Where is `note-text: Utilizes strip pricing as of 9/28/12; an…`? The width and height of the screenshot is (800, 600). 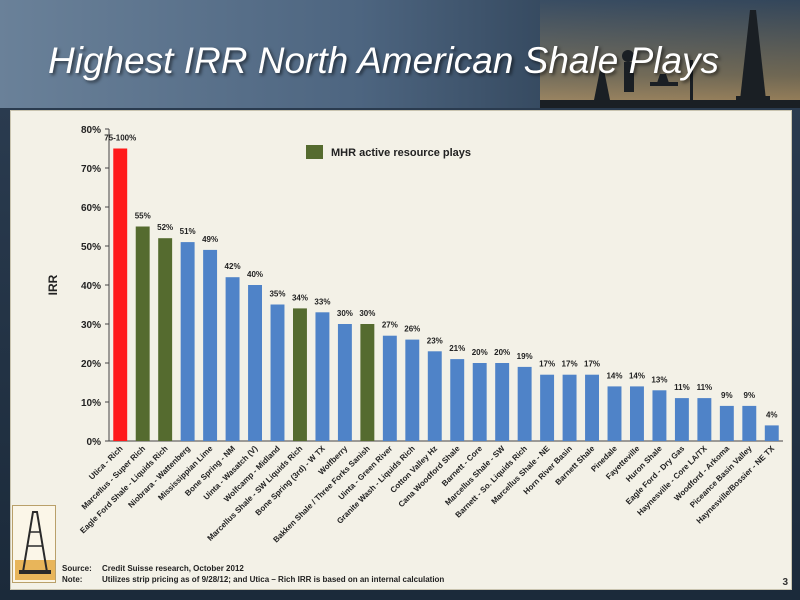 note-text: Utilizes strip pricing as of 9/28/12; an… is located at coordinates (273, 579).